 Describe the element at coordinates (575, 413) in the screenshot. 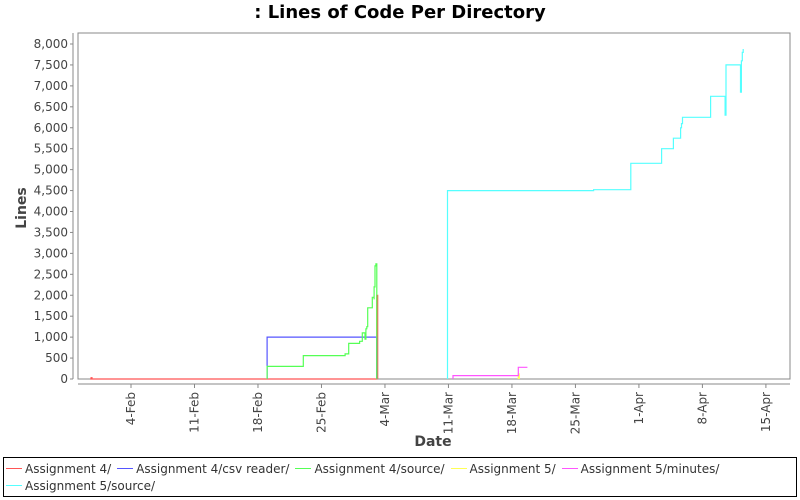

I see `x-tick-label: 25-Mar` at that location.